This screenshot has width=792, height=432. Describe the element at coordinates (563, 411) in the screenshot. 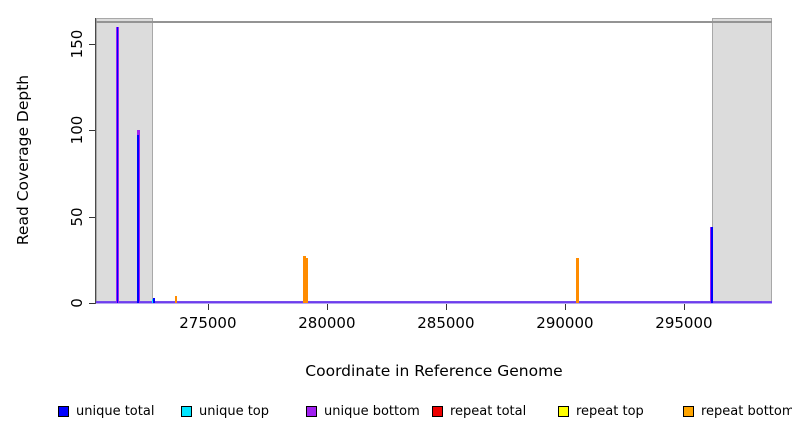

I see `legend-swatch-repeat-top` at that location.